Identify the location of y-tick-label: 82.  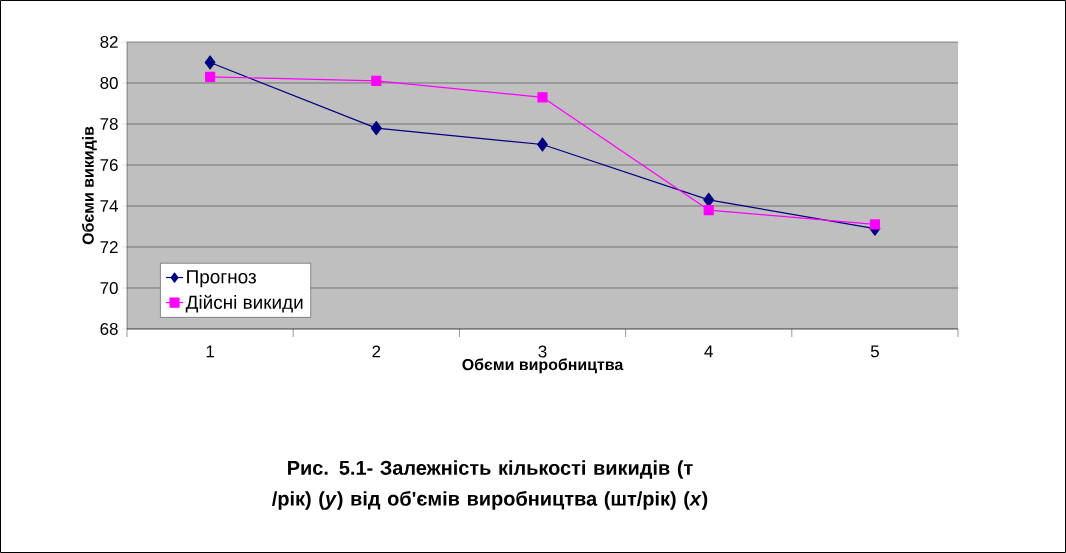
(109, 42).